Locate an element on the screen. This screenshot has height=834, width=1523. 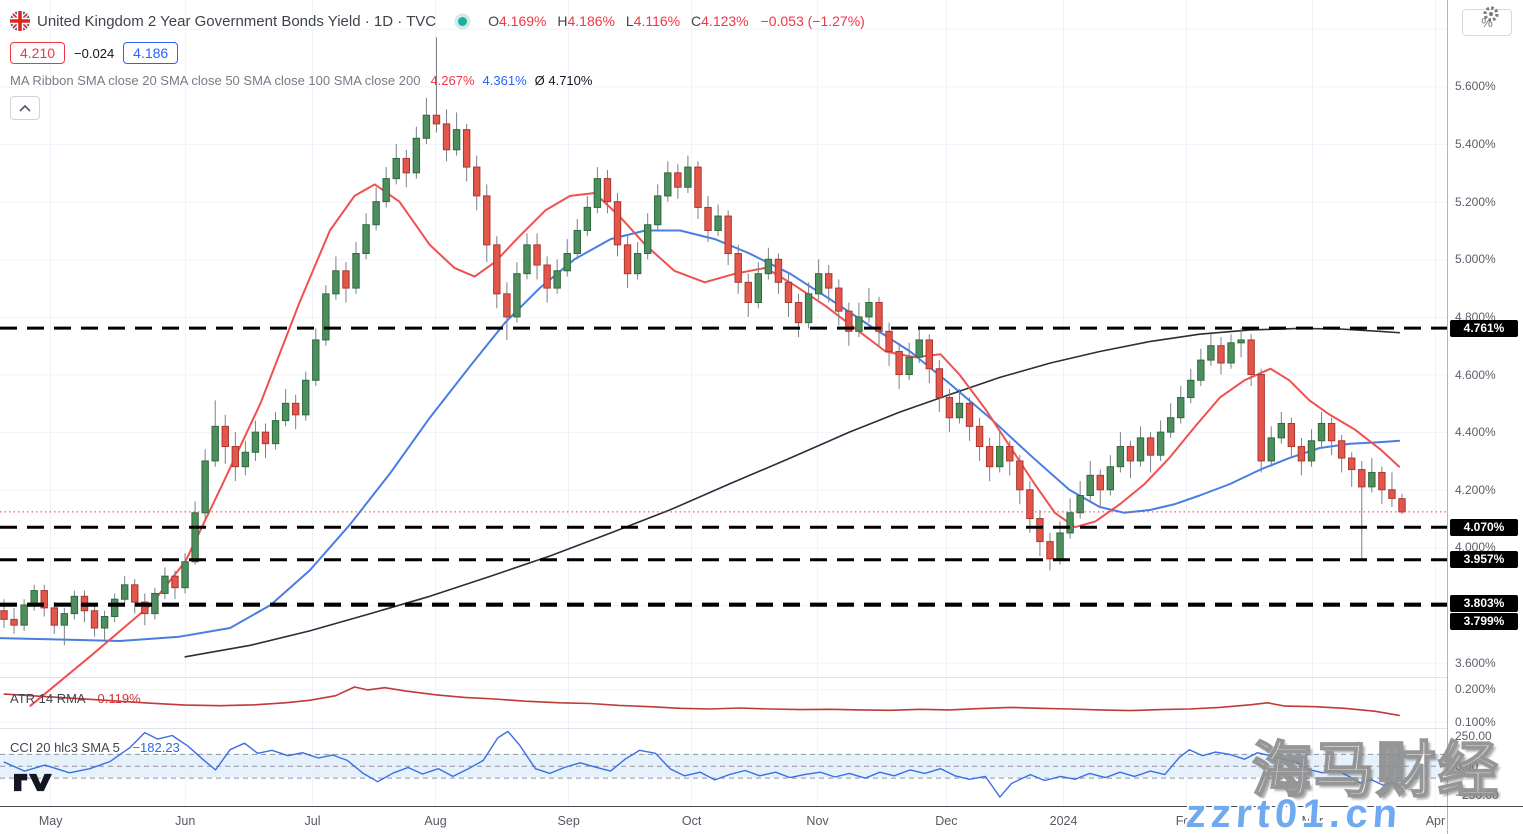
price-tick: 5.600% is located at coordinates (1475, 86).